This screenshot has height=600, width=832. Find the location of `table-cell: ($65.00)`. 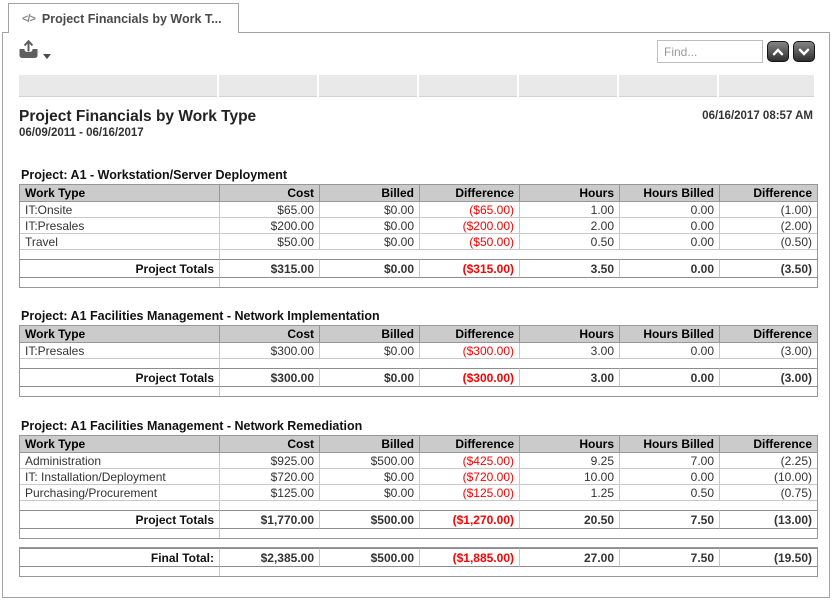

table-cell: ($65.00) is located at coordinates (470, 210).